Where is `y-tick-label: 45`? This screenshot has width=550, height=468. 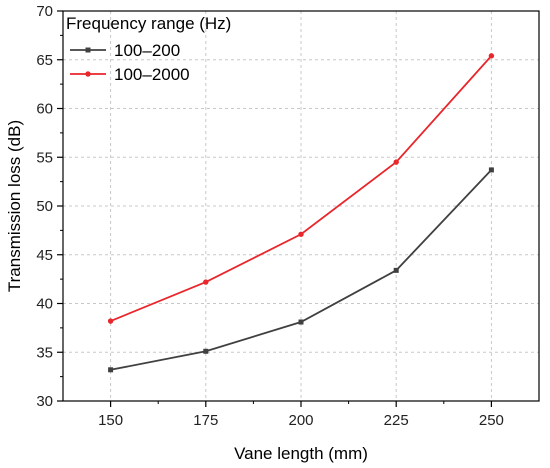 y-tick-label: 45 is located at coordinates (44, 255).